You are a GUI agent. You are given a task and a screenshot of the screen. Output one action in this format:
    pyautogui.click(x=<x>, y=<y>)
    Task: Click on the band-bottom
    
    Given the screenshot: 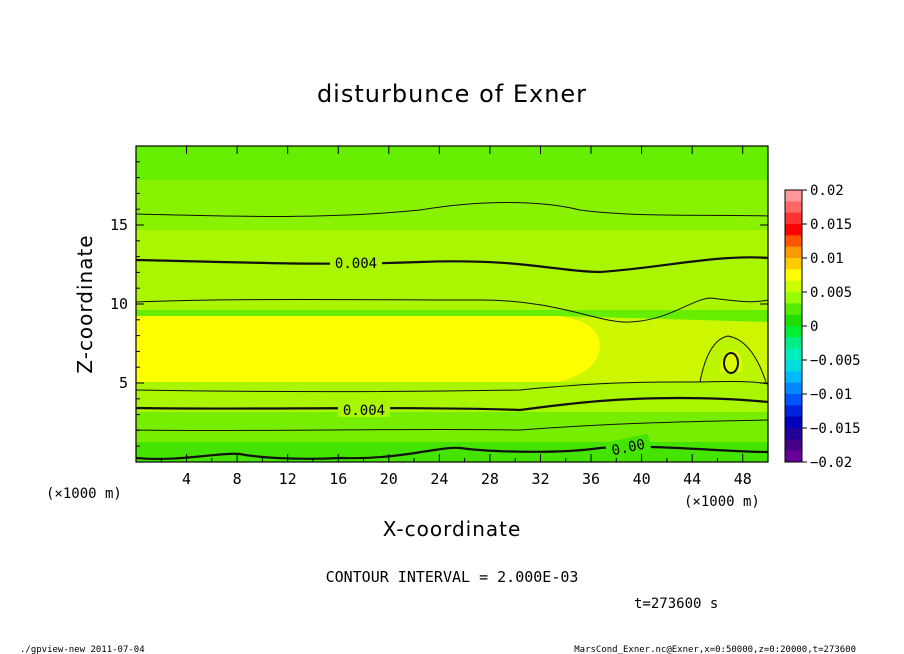 What is the action you would take?
    pyautogui.click(x=452, y=452)
    